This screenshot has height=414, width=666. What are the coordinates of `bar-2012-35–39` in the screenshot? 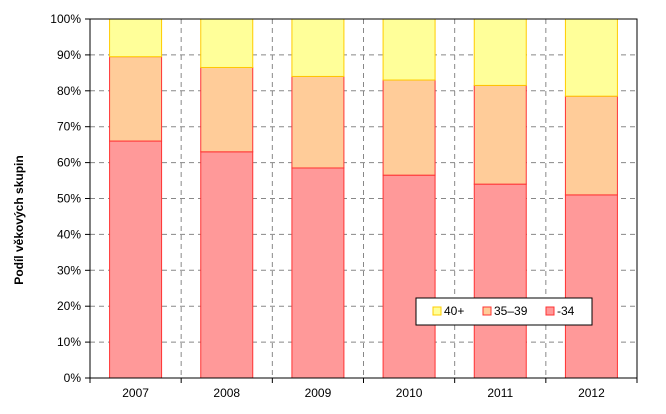 It's located at (591, 145).